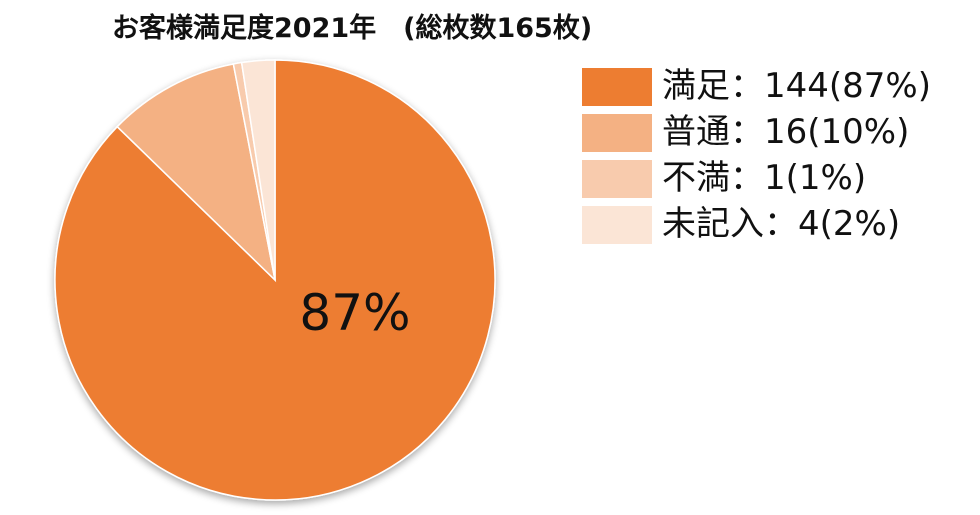 This screenshot has width=980, height=515. I want to click on legend-label-2: 普通：16(10%), so click(786, 132).